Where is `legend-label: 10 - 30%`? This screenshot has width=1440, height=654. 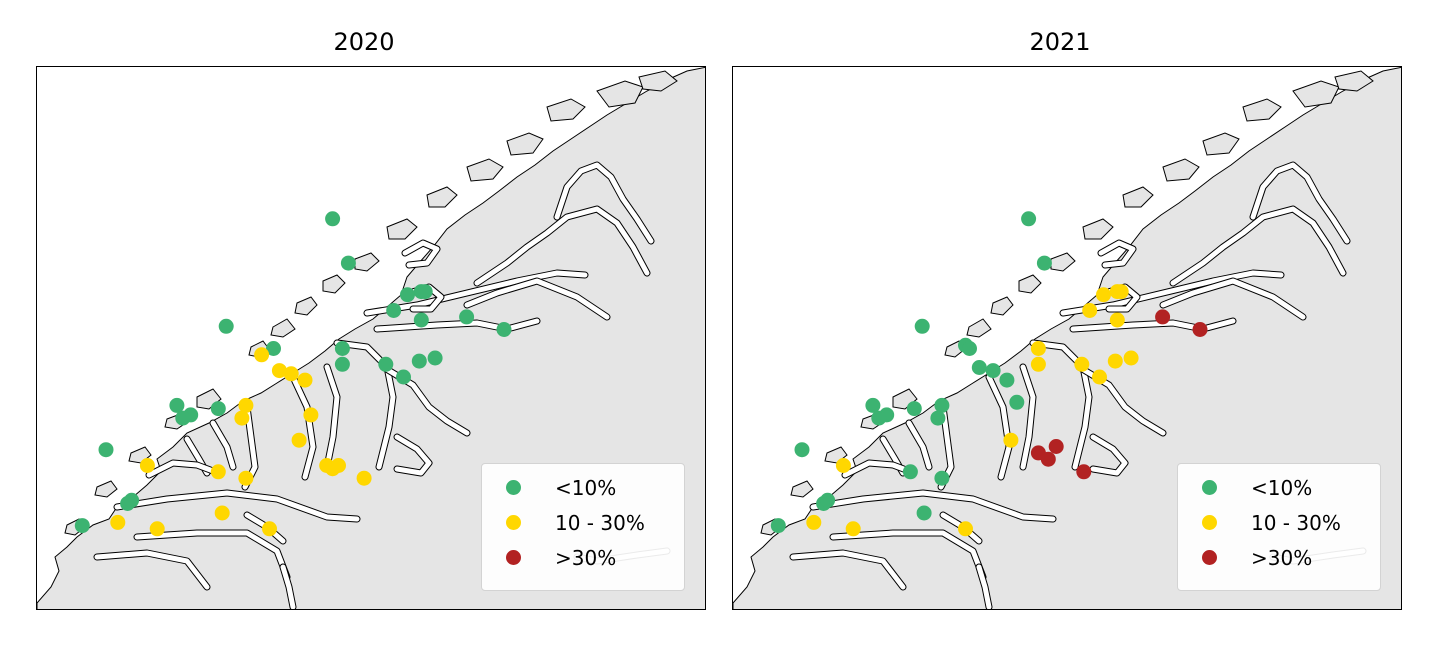 legend-label: 10 - 30% is located at coordinates (600, 522).